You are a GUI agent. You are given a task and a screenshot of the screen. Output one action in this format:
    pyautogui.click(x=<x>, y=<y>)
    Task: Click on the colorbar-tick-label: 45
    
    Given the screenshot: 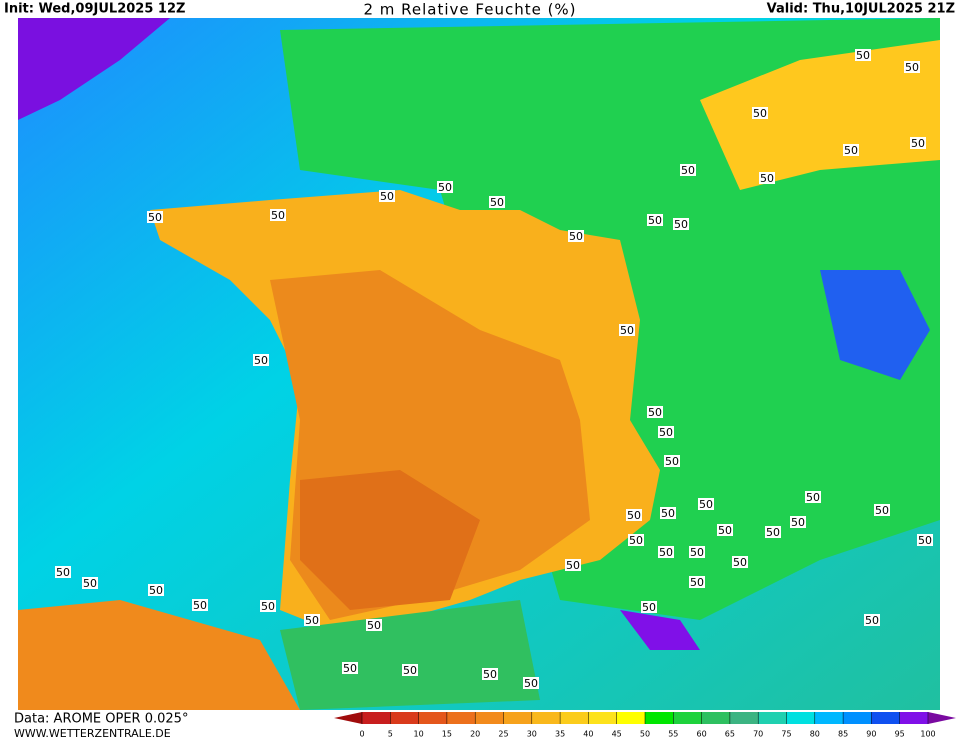 What is the action you would take?
    pyautogui.click(x=617, y=734)
    